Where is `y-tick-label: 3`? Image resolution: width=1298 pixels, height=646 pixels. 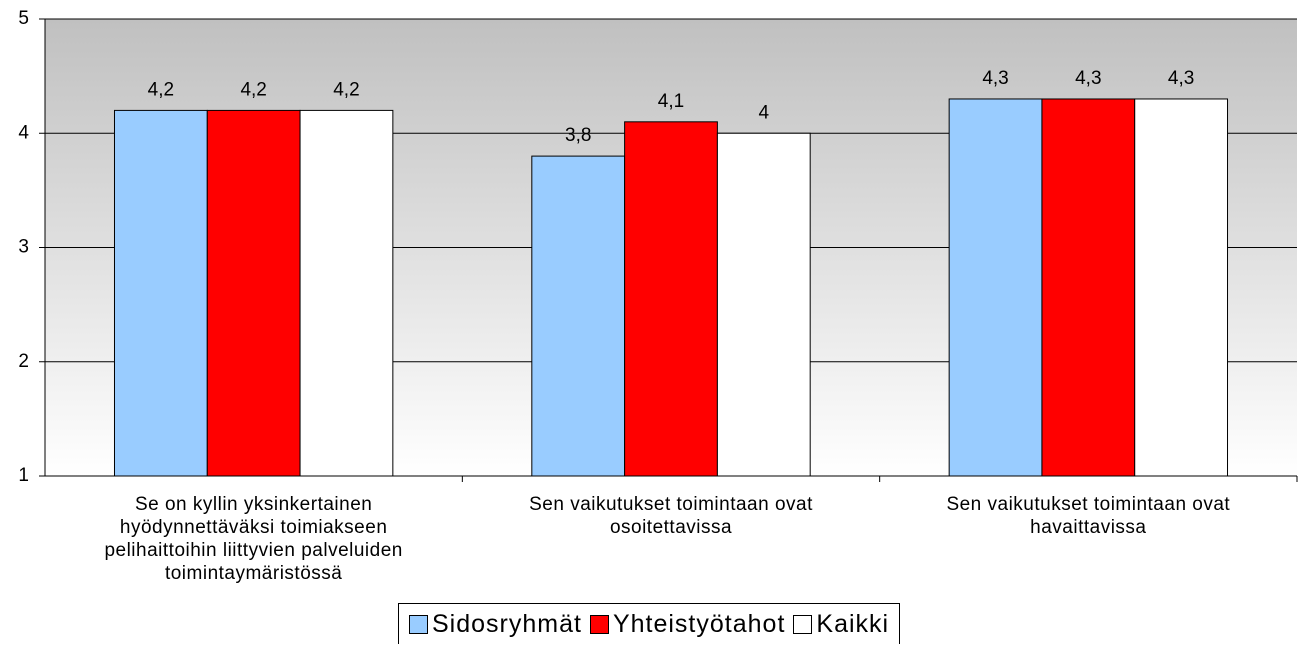 y-tick-label: 3 is located at coordinates (23, 247).